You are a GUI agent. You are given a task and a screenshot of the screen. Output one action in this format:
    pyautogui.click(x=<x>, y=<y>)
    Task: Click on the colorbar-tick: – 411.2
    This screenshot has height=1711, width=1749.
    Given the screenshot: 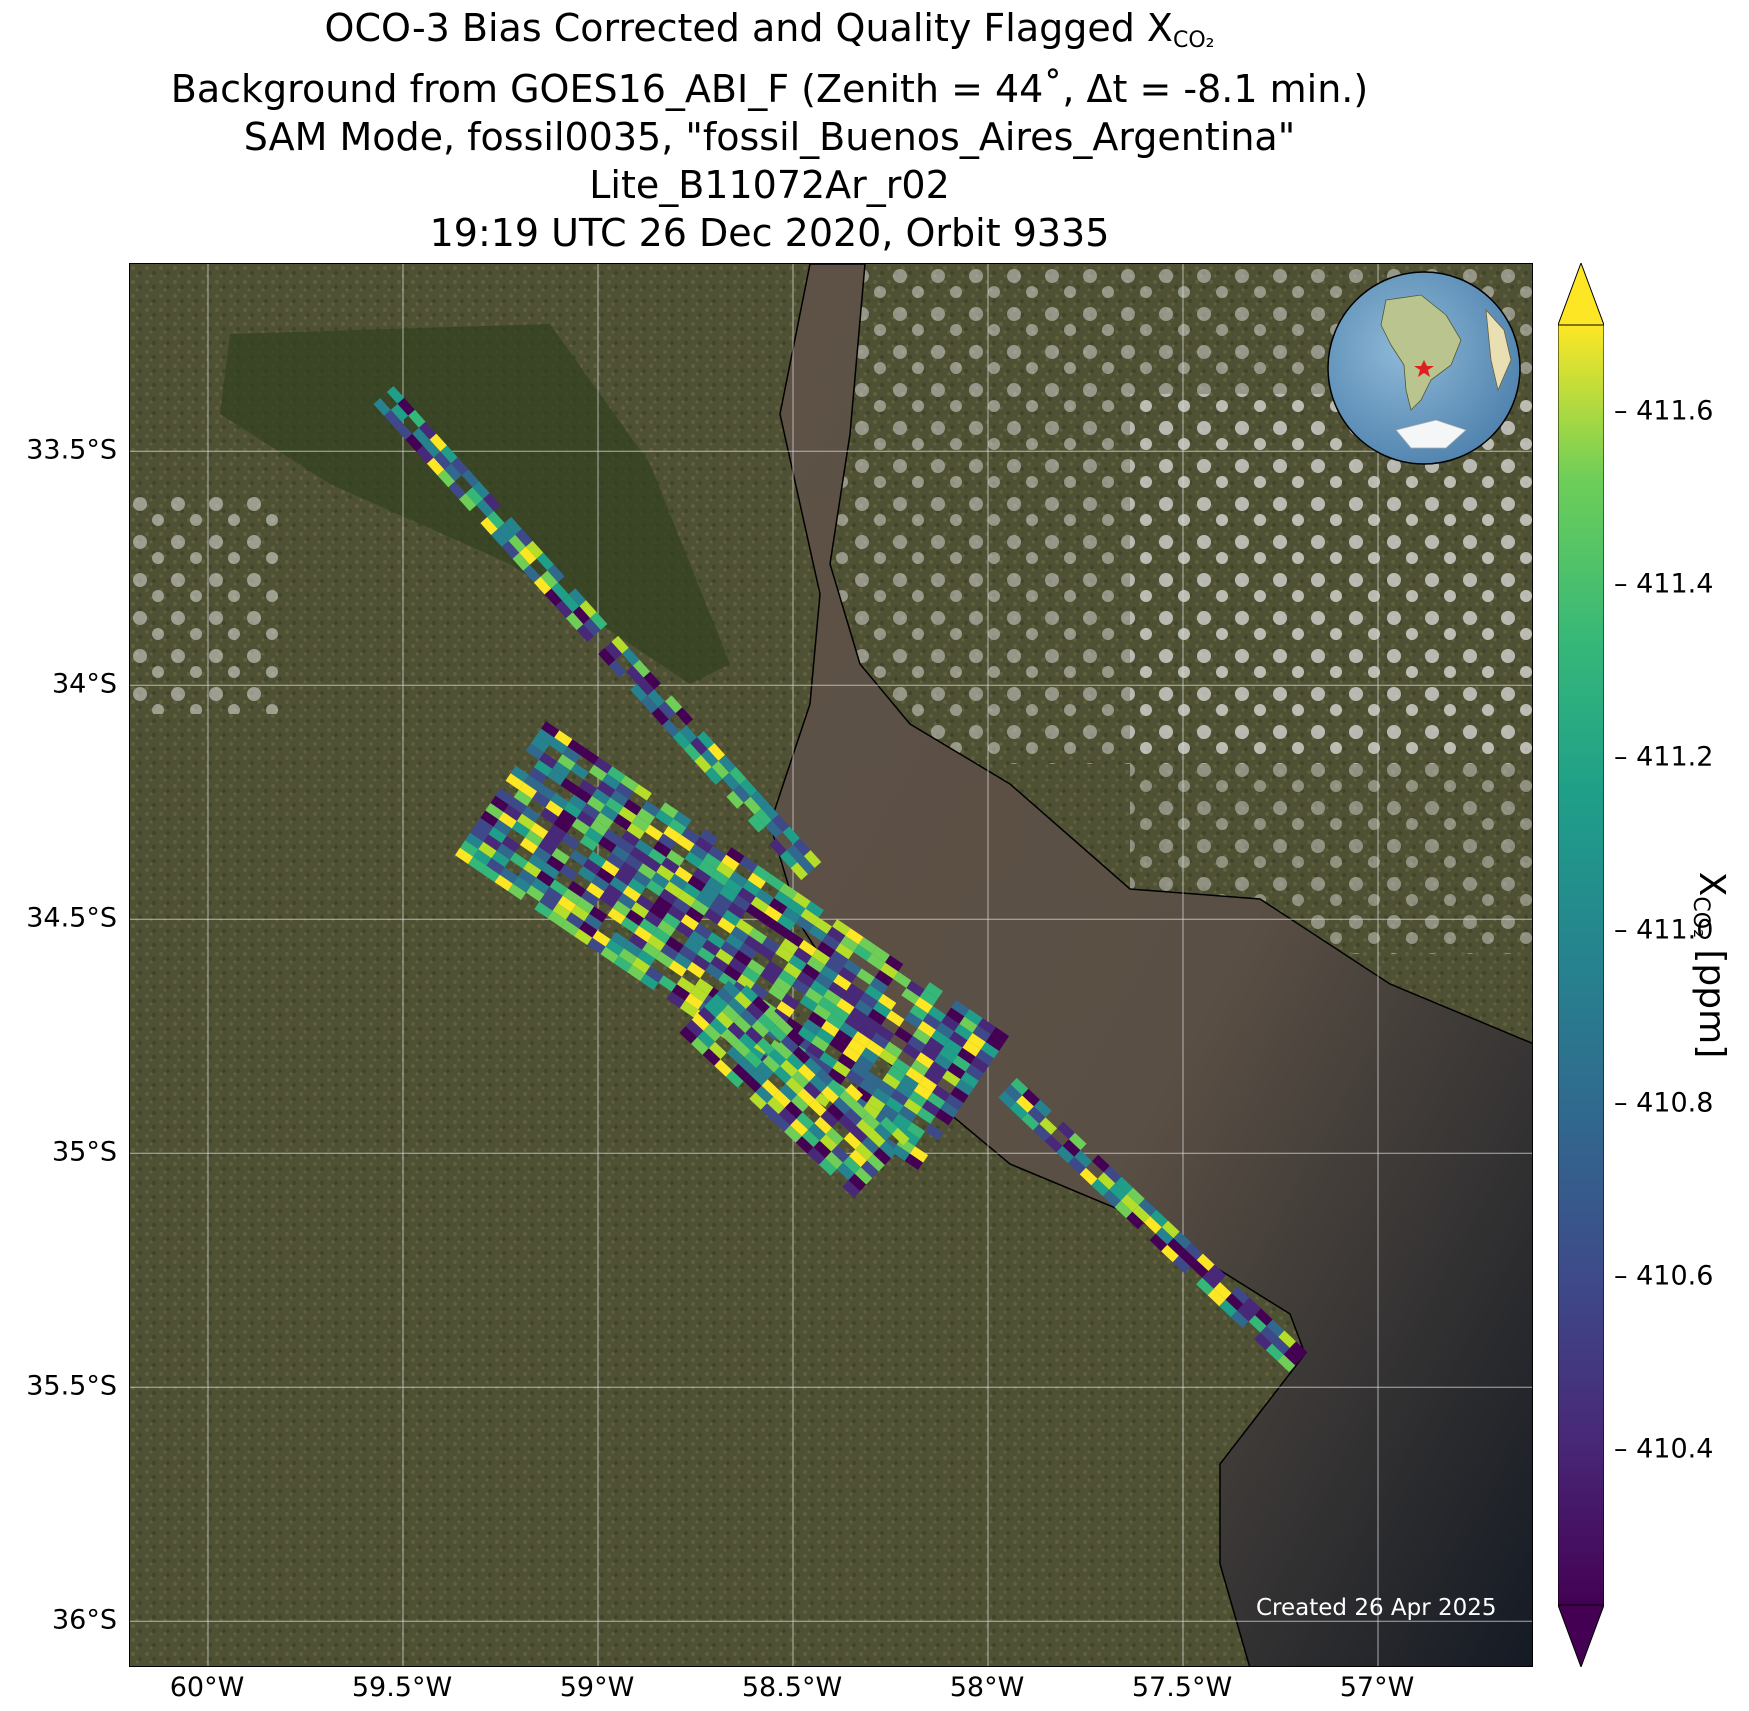 What is the action you would take?
    pyautogui.click(x=1664, y=757)
    